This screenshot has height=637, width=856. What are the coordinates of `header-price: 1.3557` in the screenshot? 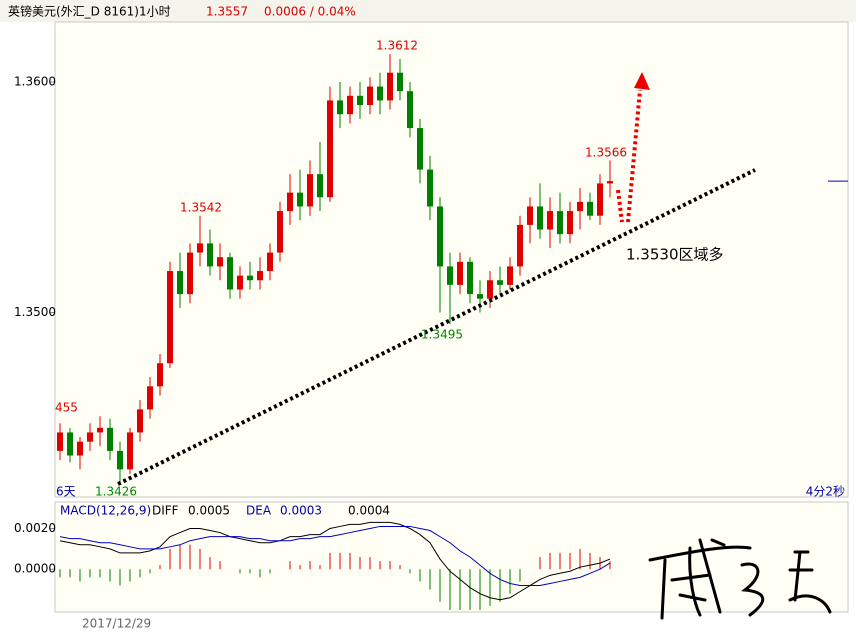 It's located at (227, 12).